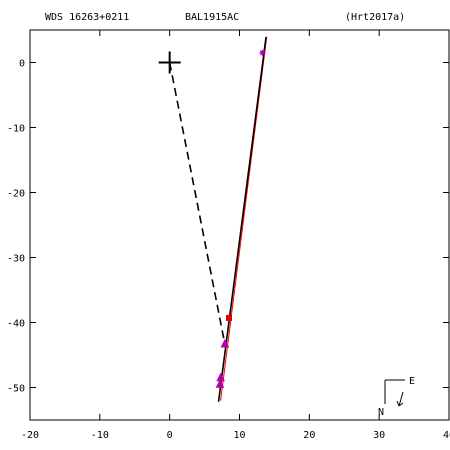  Describe the element at coordinates (87, 17) in the screenshot. I see `wds-label: WDS 16263+0211` at that location.